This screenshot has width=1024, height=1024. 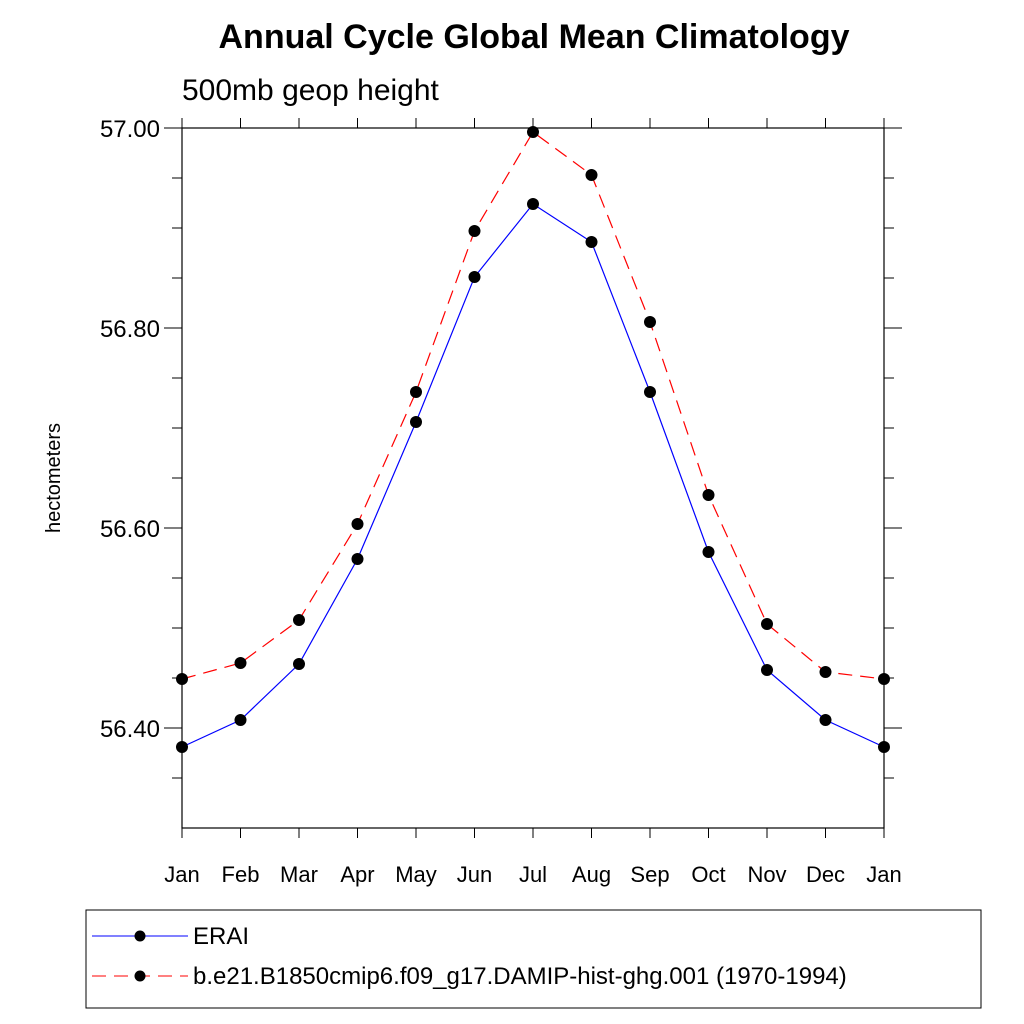 I want to click on x-tick-label: Jun, so click(x=474, y=874).